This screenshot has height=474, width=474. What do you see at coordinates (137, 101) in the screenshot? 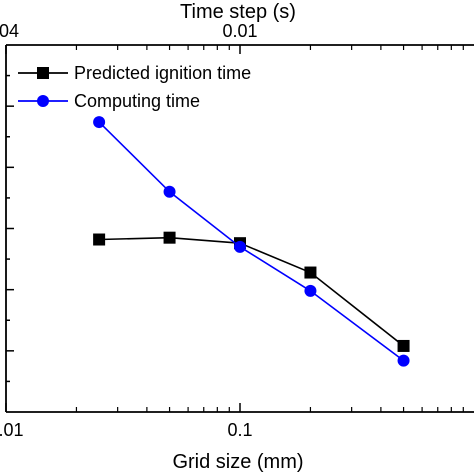
I see `legend-label-computing: Computing time` at bounding box center [137, 101].